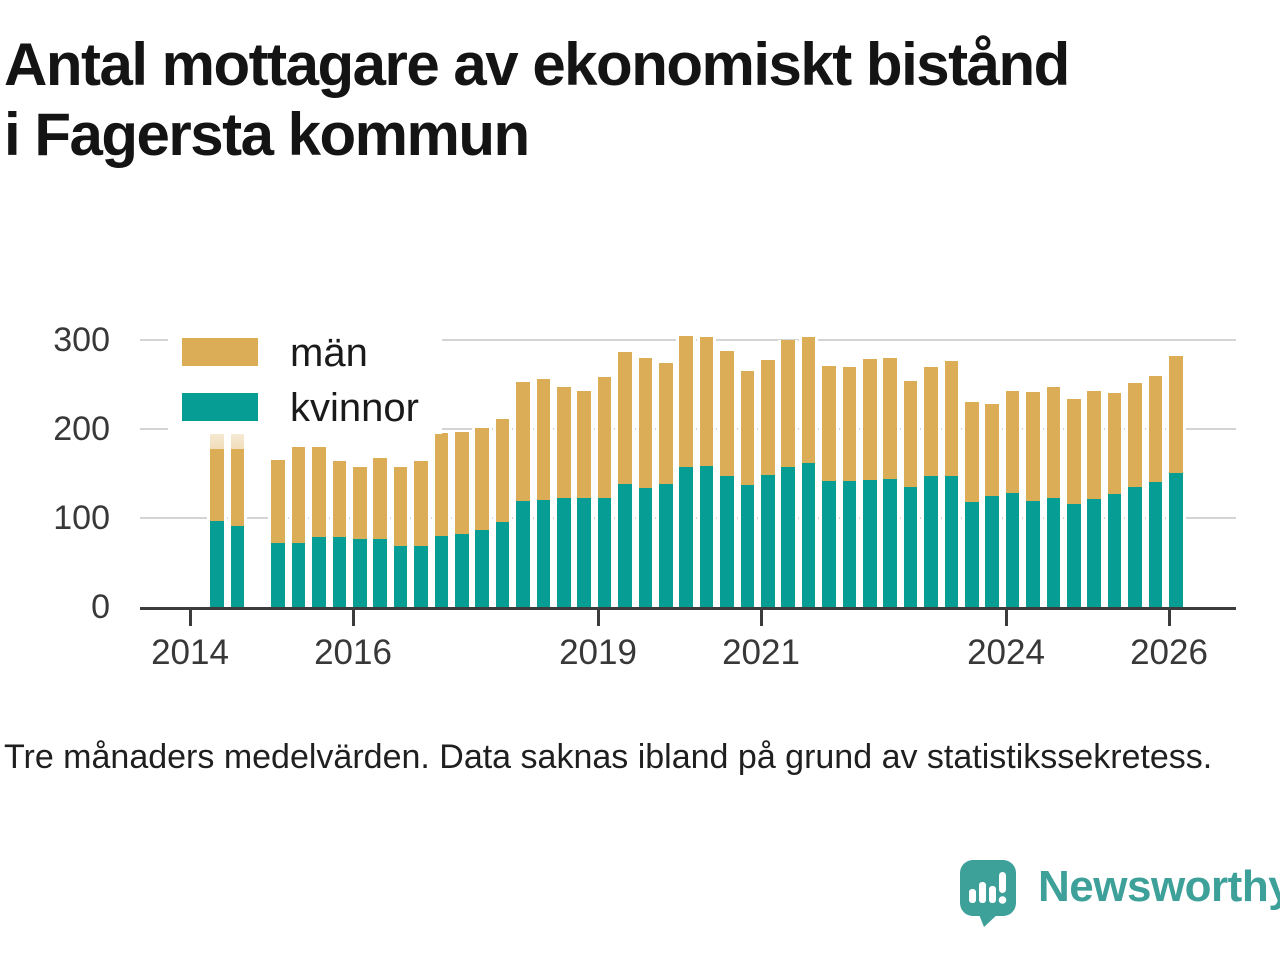  What do you see at coordinates (625, 479) in the screenshot?
I see `bar-2019-Q2` at bounding box center [625, 479].